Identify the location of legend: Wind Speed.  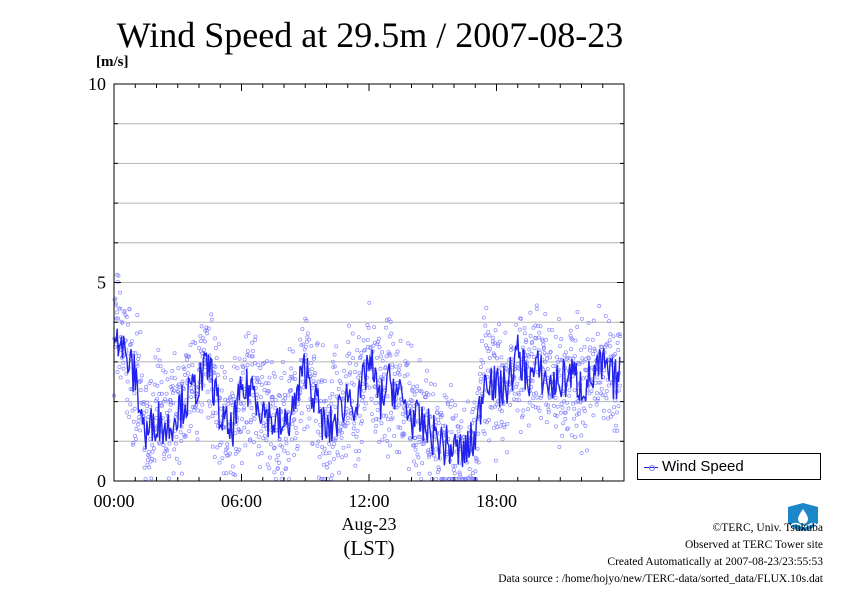
(729, 466).